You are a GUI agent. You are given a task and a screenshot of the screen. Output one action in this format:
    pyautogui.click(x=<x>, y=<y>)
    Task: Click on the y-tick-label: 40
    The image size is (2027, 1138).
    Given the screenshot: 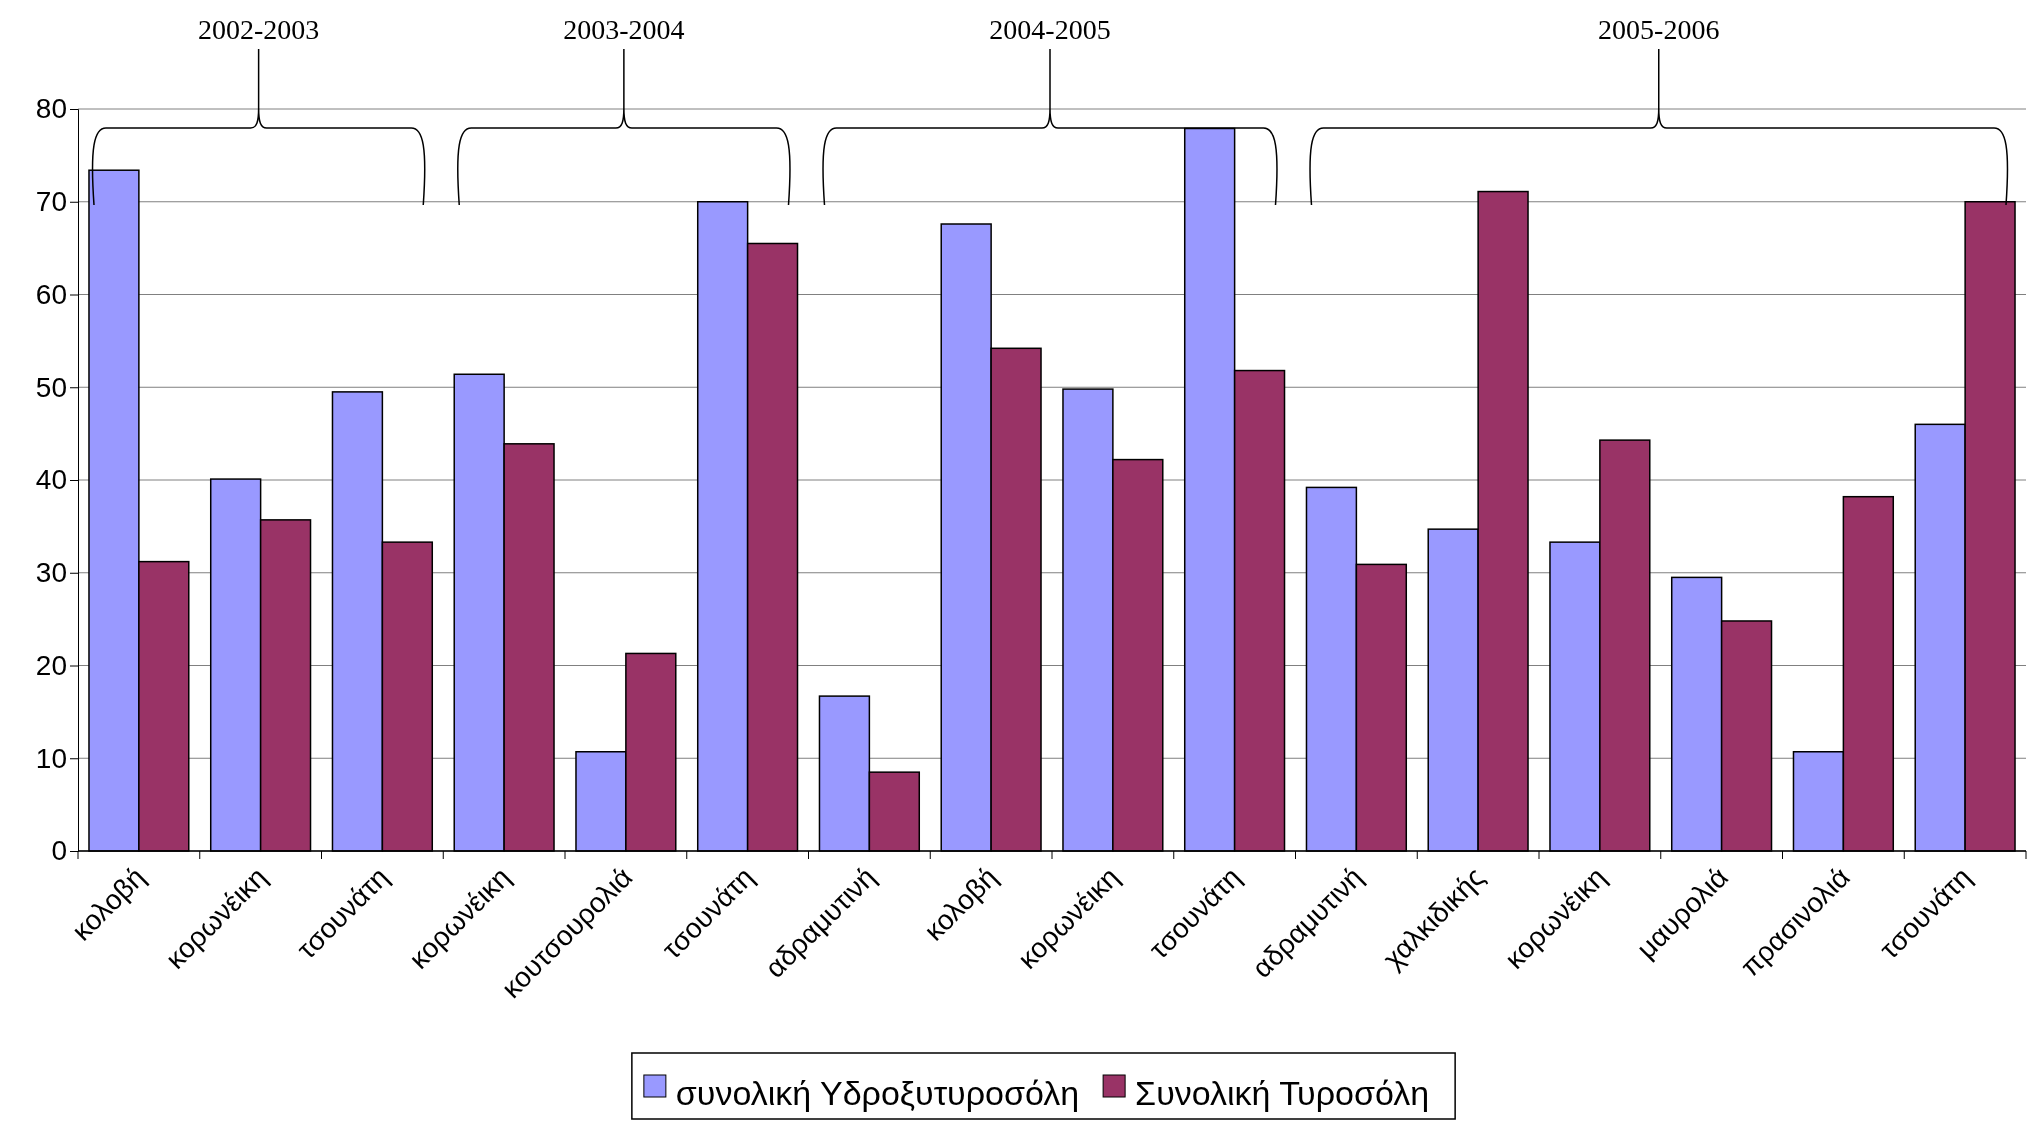 What is the action you would take?
    pyautogui.click(x=51, y=480)
    